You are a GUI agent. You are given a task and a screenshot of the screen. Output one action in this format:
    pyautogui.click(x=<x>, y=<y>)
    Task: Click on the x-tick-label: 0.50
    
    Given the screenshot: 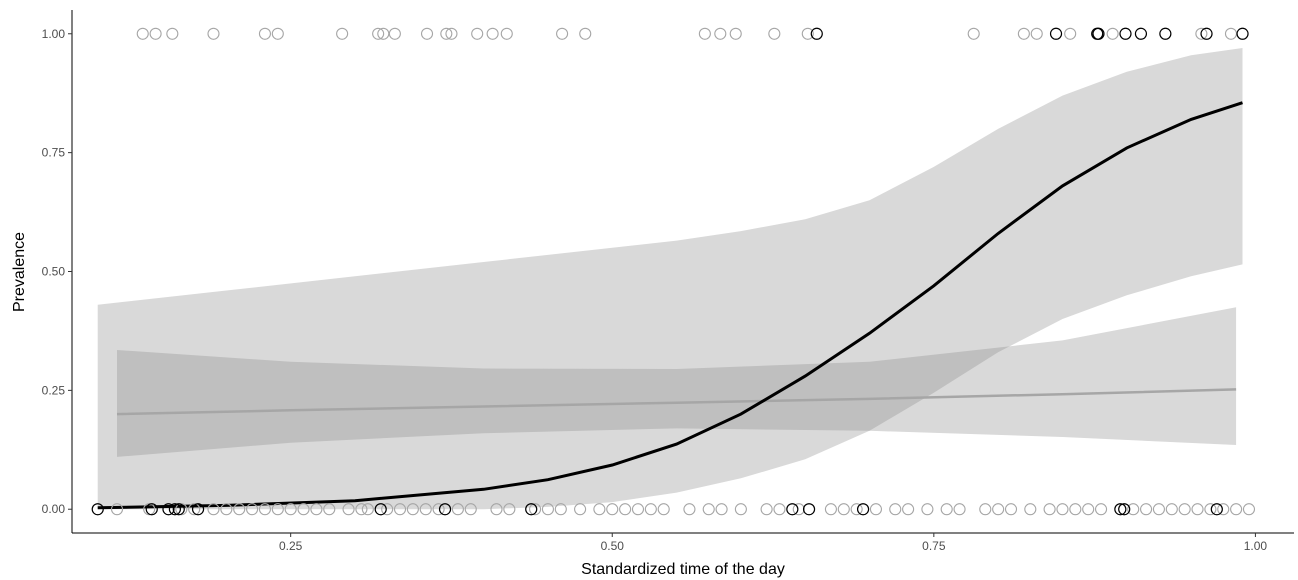 What is the action you would take?
    pyautogui.click(x=613, y=546)
    